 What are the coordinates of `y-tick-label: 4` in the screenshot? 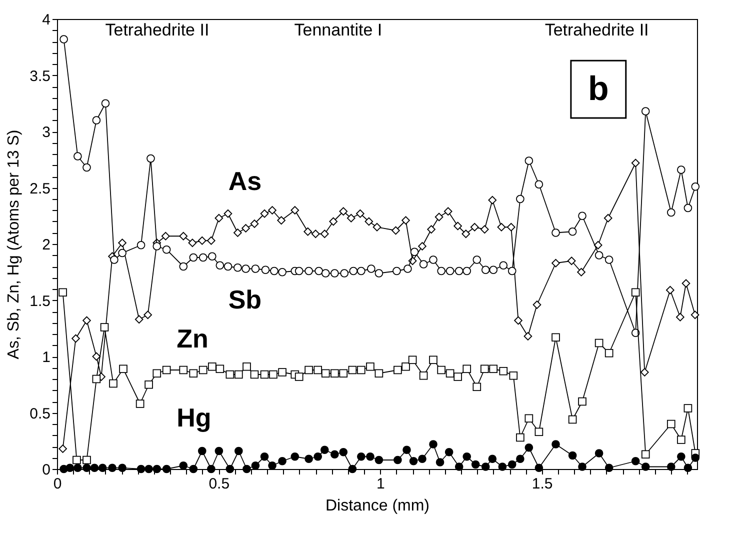 It's located at (46, 20).